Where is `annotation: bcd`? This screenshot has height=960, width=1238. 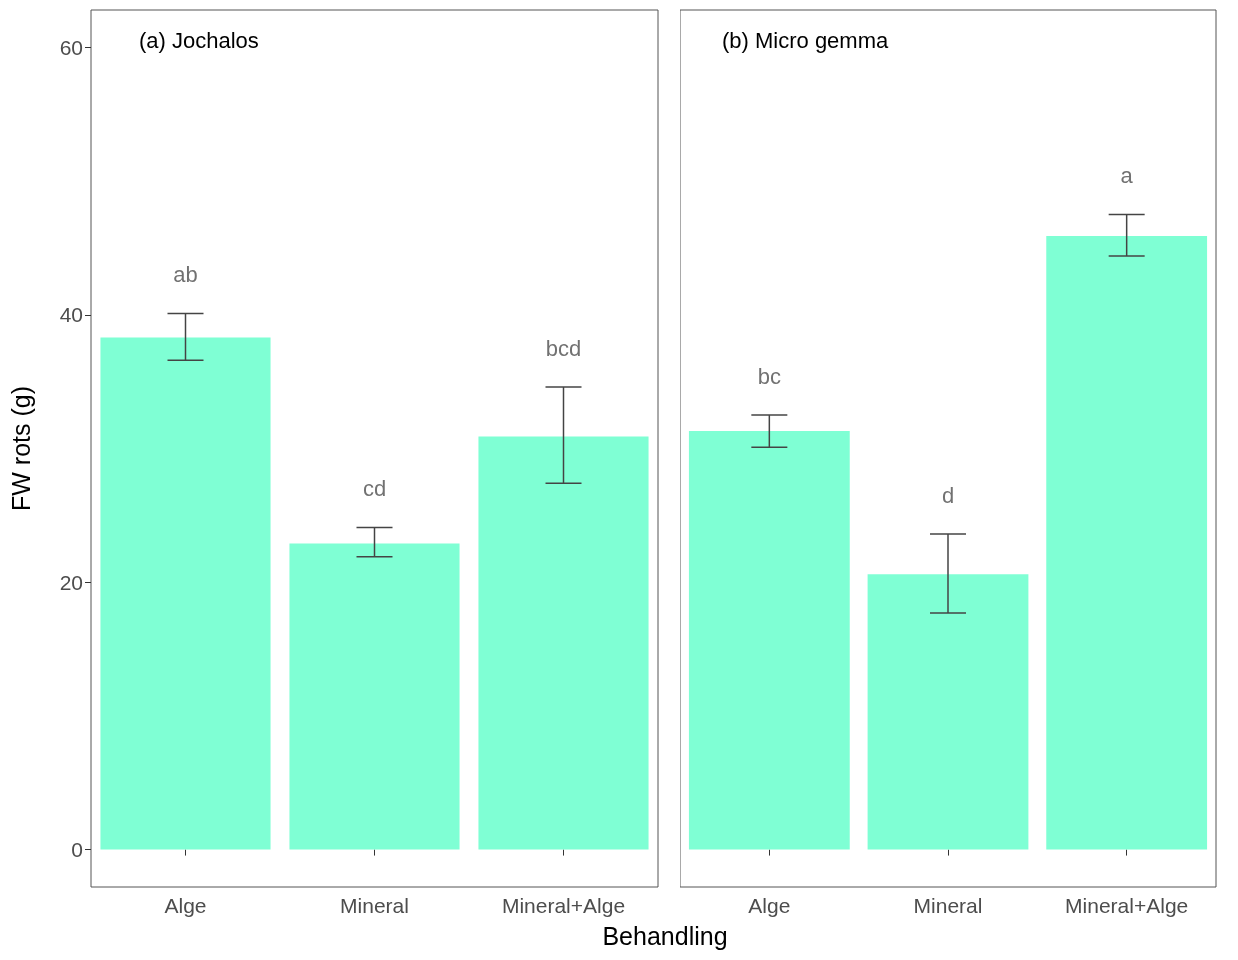 annotation: bcd is located at coordinates (563, 348).